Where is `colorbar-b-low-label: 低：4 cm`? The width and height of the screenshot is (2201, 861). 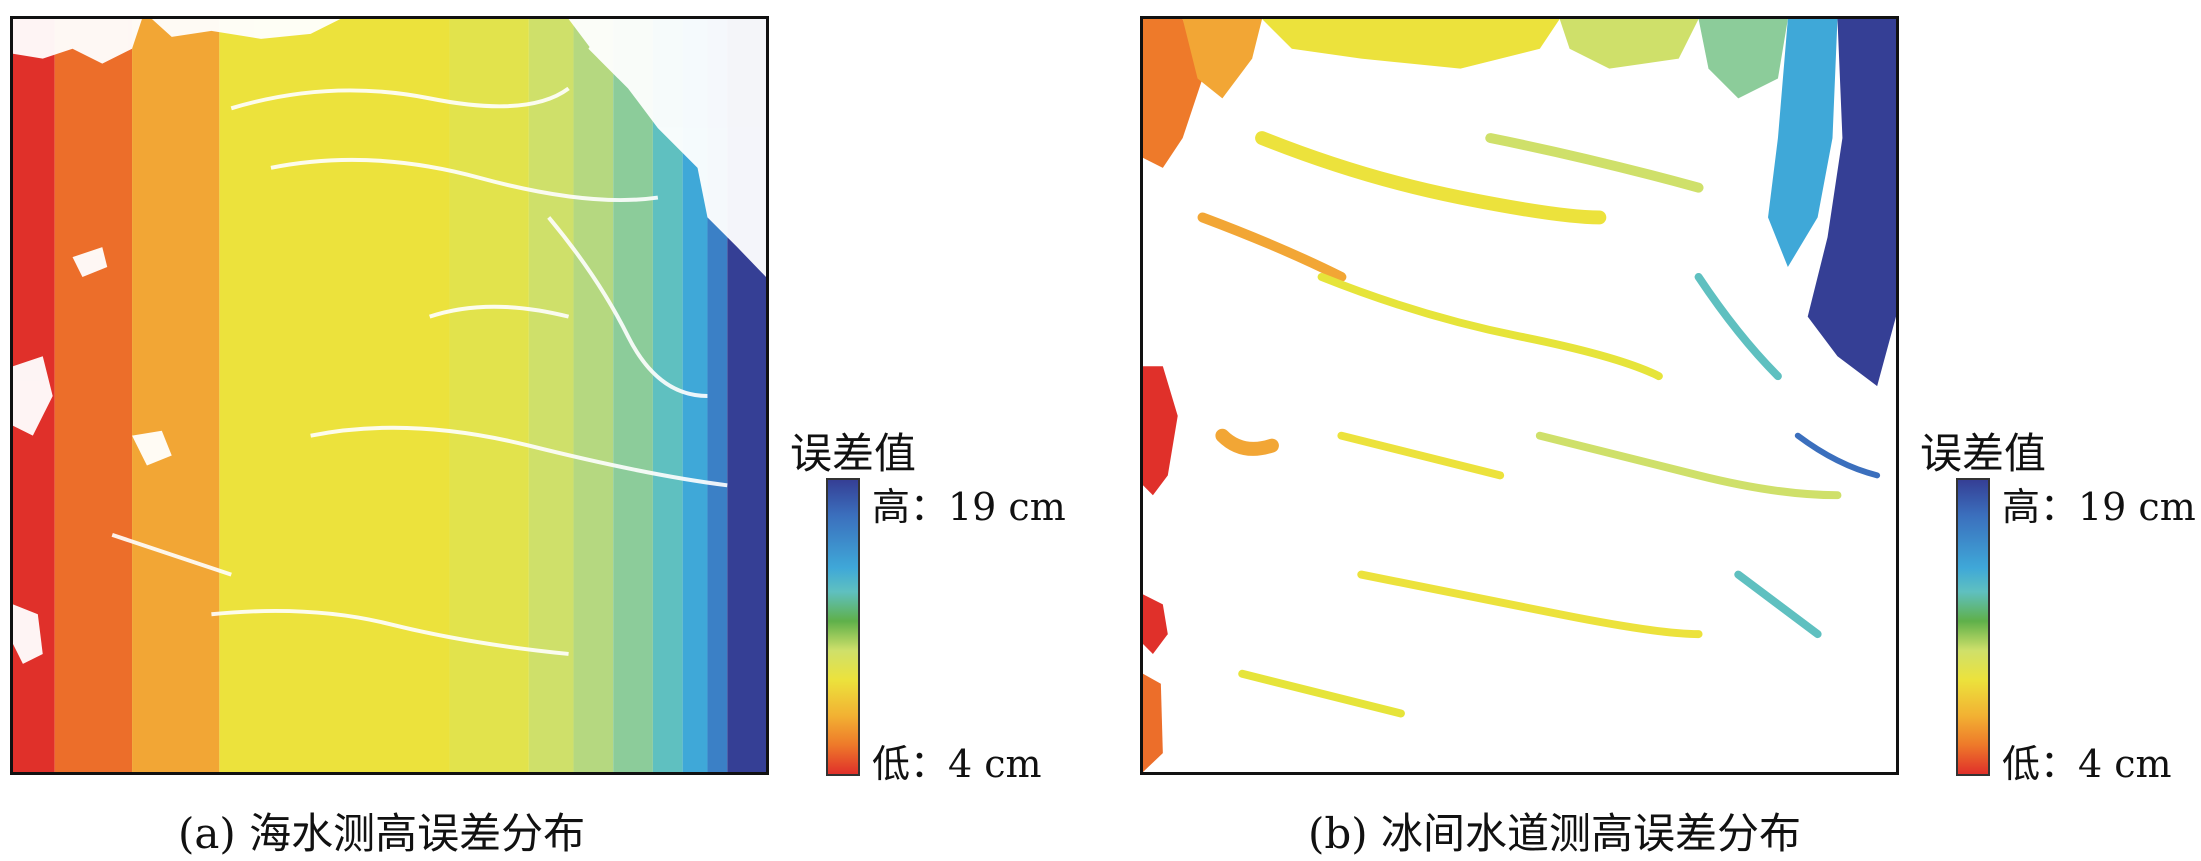
colorbar-b-low-label: 低：4 cm is located at coordinates (2087, 764).